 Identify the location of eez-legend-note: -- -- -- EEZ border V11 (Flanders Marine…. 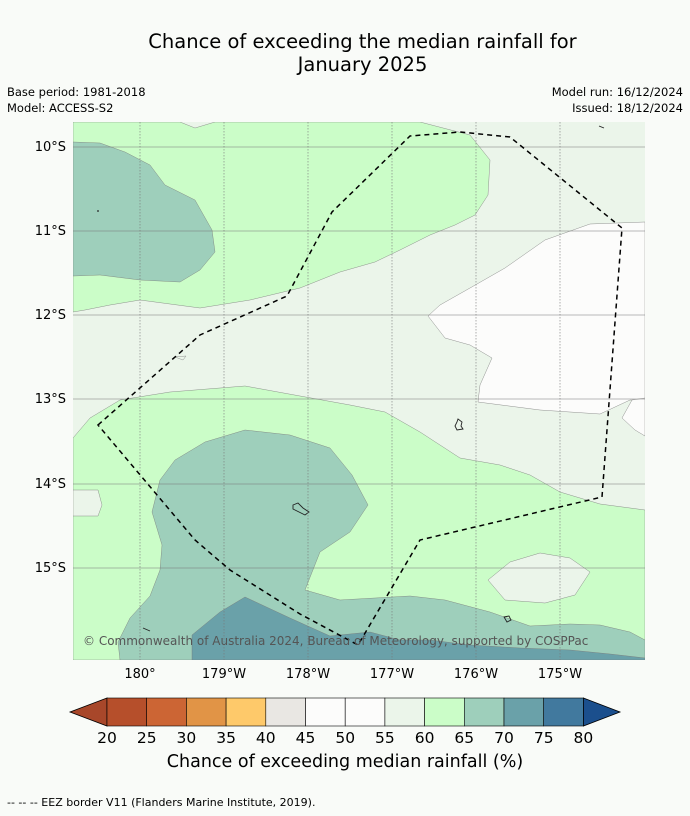
(161, 802).